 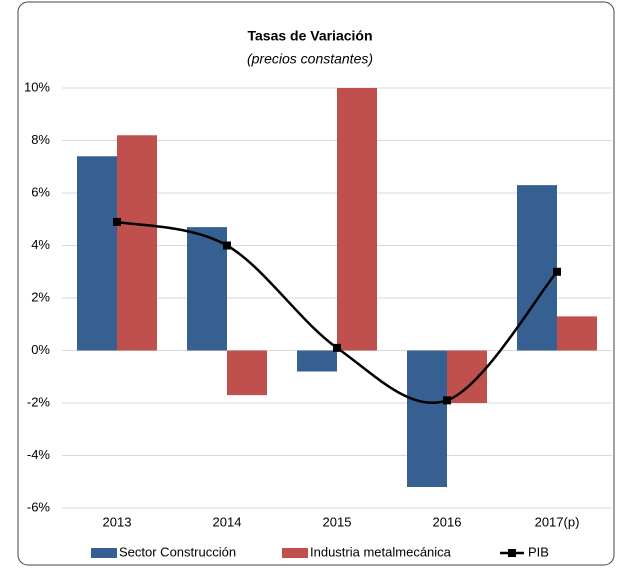 I want to click on legend-marker, so click(x=512, y=553).